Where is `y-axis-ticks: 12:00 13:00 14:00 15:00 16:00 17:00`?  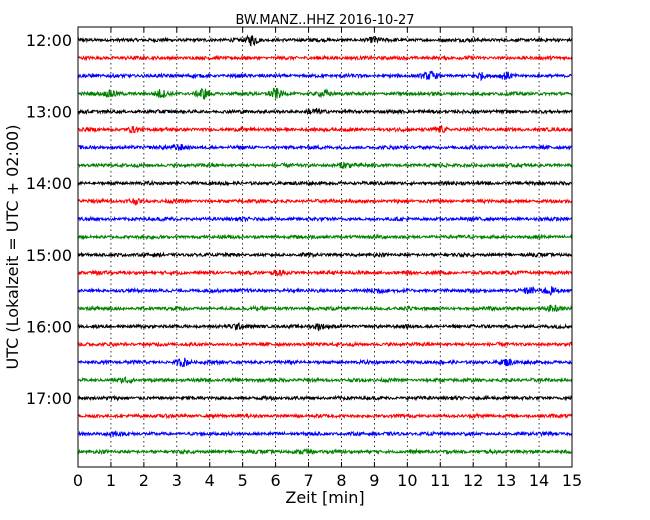 y-axis-ticks: 12:00 13:00 14:00 15:00 16:00 17:00 is located at coordinates (54, 219).